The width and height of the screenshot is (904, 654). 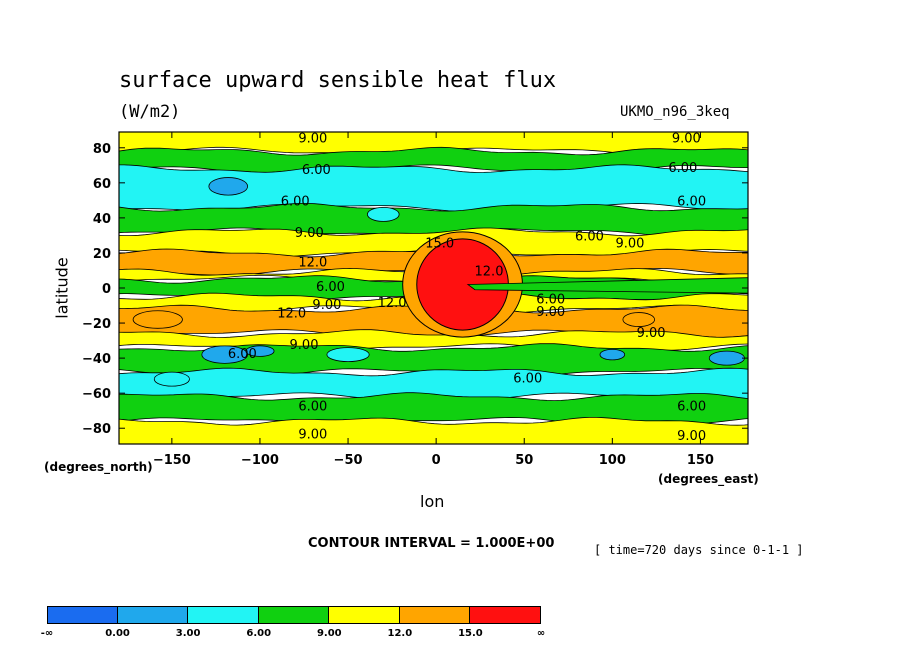 What do you see at coordinates (524, 460) in the screenshot?
I see `x-tick-label: 50` at bounding box center [524, 460].